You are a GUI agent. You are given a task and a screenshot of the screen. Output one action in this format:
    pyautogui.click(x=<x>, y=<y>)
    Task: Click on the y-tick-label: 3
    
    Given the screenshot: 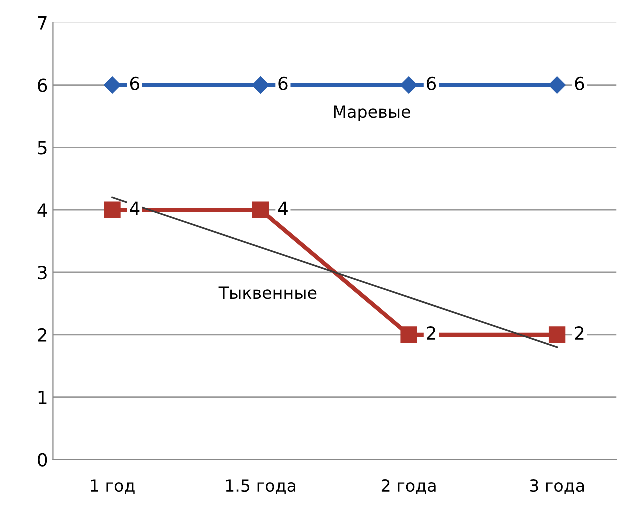 What is the action you would take?
    pyautogui.click(x=42, y=273)
    